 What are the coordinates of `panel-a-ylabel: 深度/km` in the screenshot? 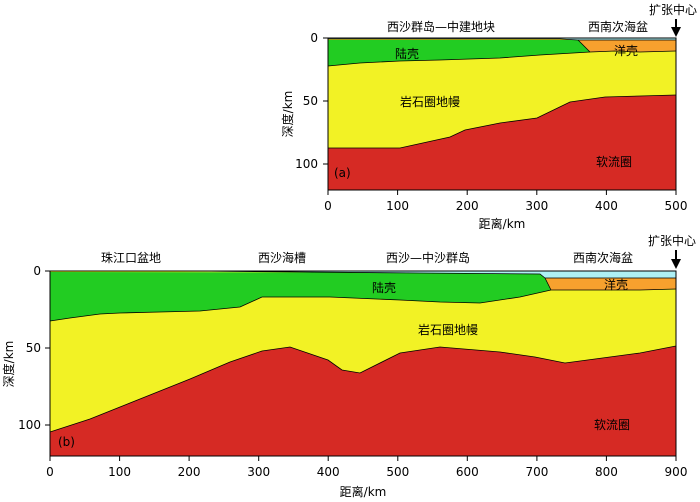 It's located at (287, 114).